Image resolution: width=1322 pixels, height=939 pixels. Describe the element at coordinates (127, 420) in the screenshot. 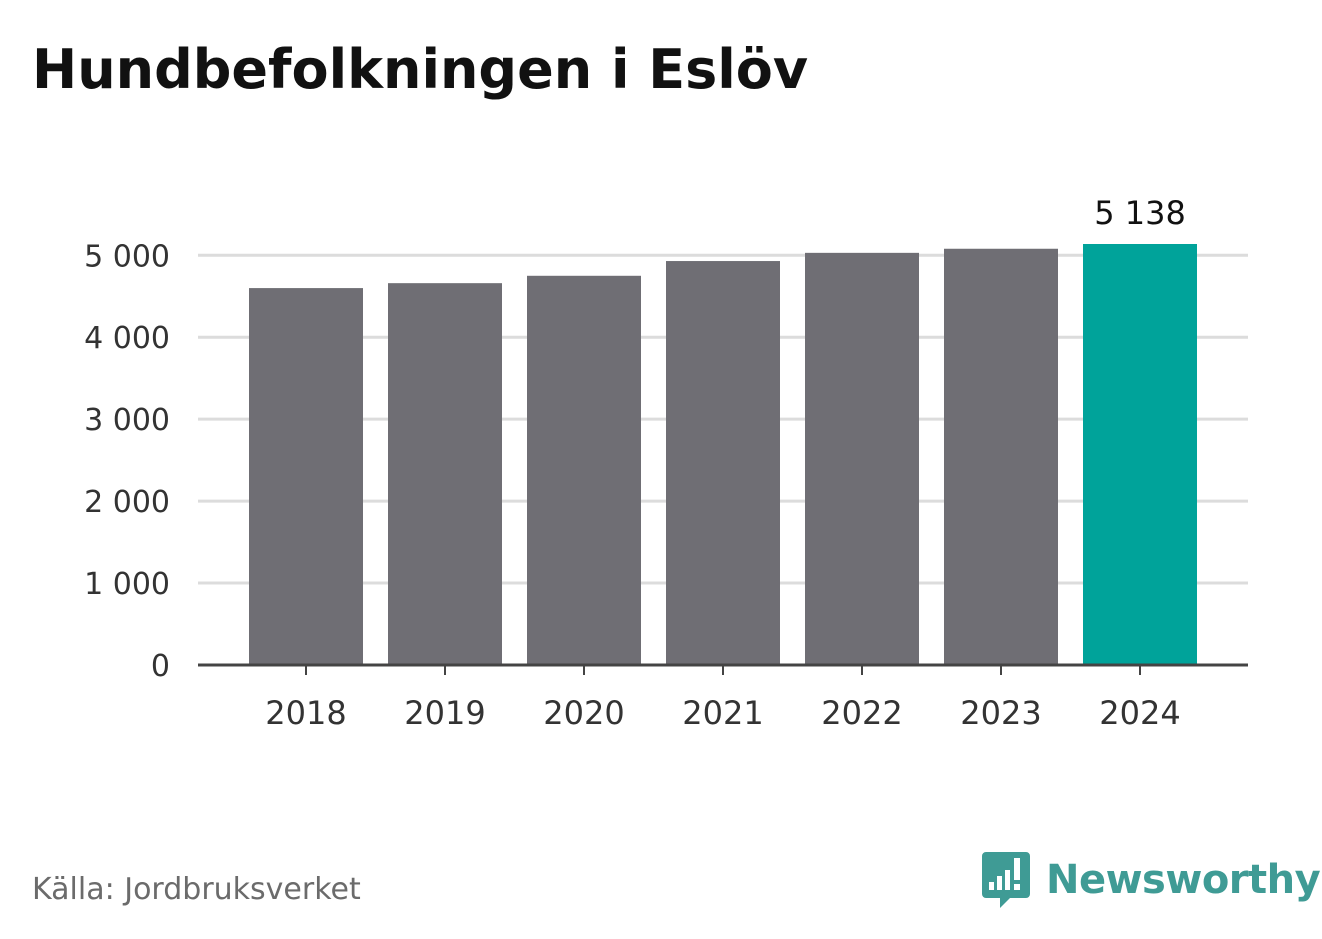

I see `y-tick-label: 3 000` at that location.